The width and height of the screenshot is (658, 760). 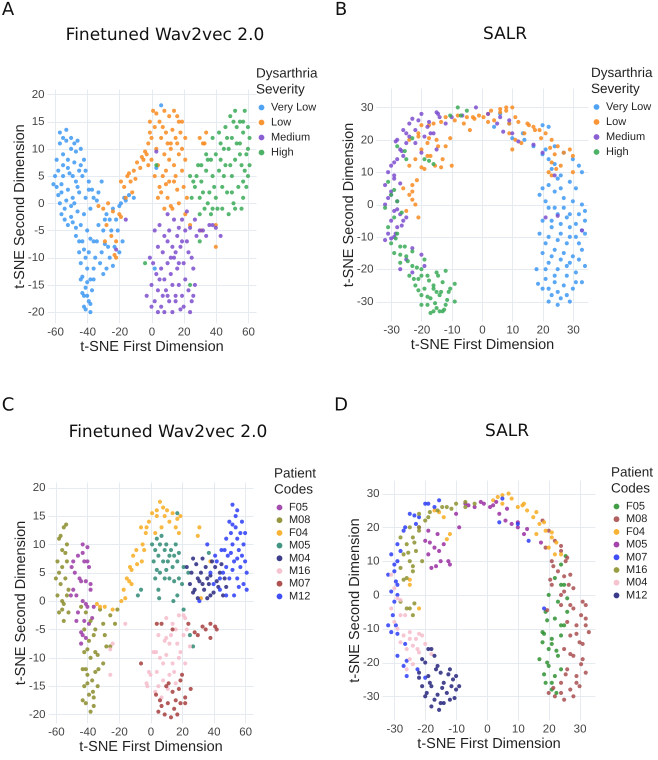 I want to click on text: B, so click(x=341, y=10).